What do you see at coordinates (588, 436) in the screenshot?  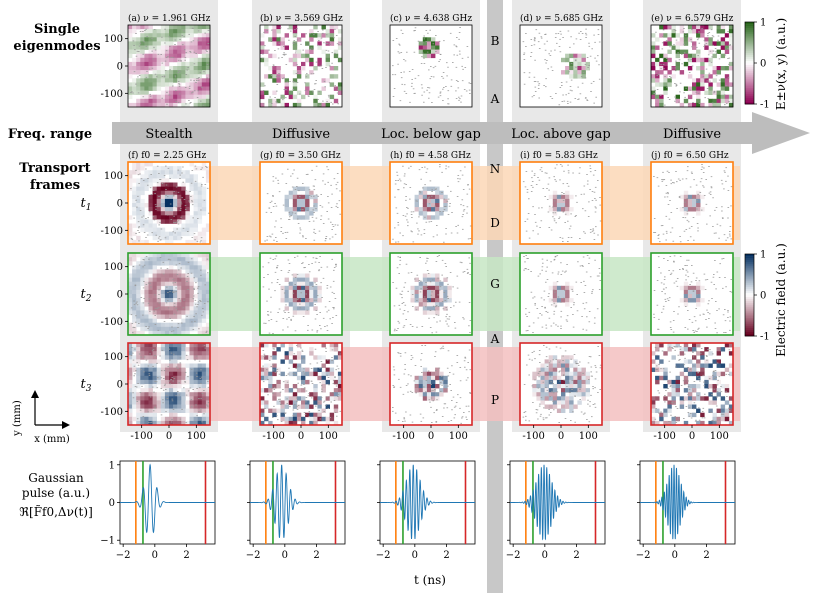 I see `x-tick-label: 100` at bounding box center [588, 436].